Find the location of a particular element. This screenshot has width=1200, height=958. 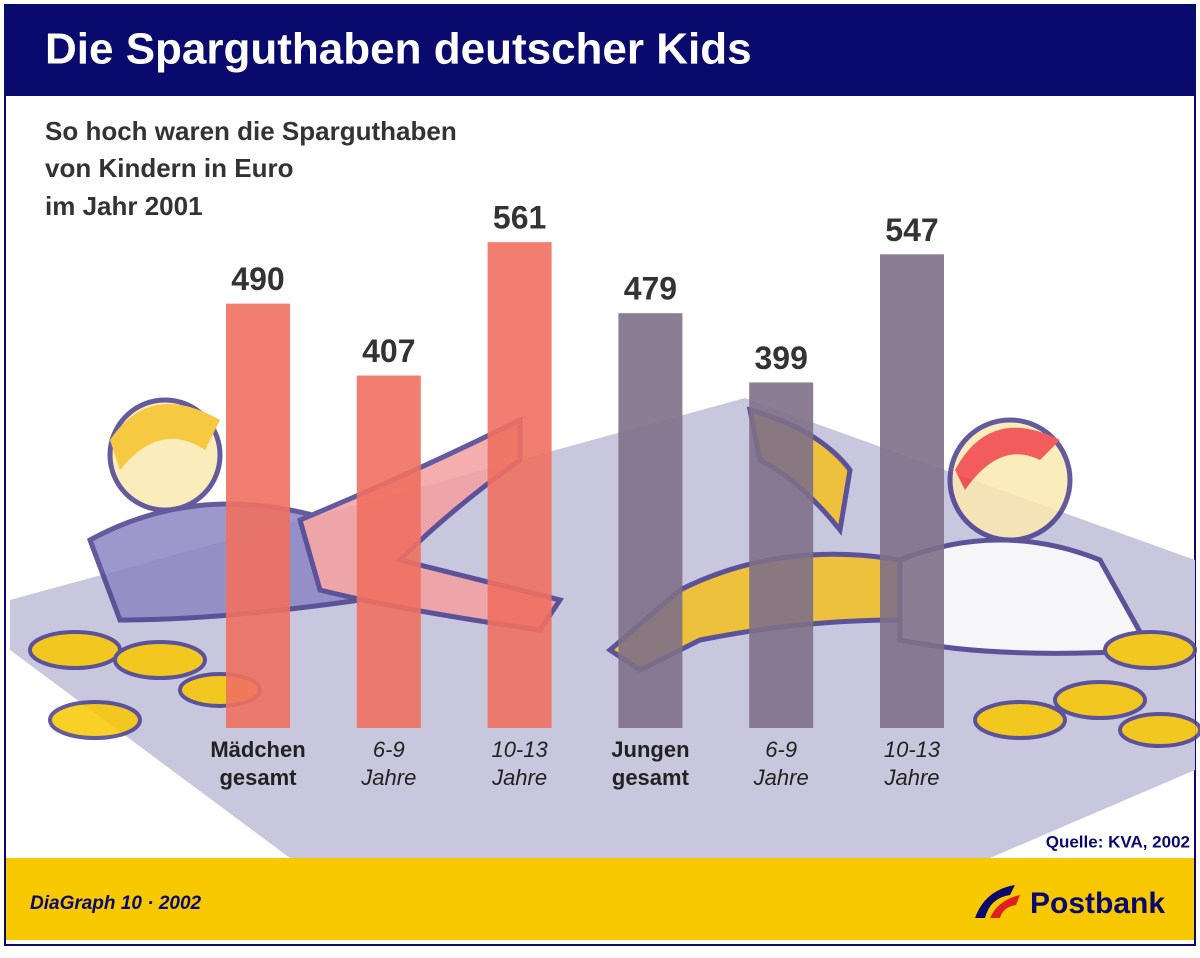

brand-logo is located at coordinates (997, 901).